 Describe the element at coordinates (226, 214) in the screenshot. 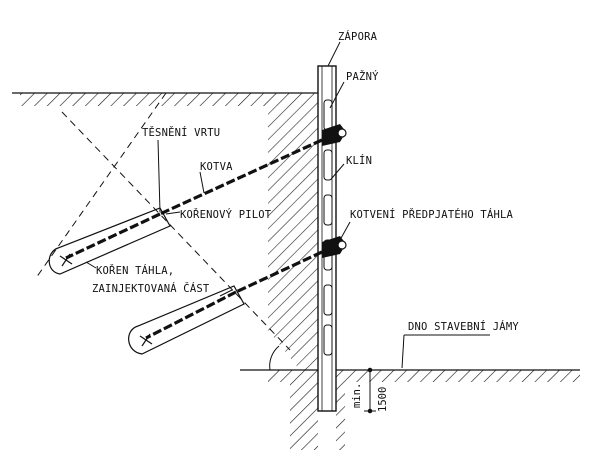

I see `label-korenovy-pilot: KOŘENOVÝ PILOT` at that location.